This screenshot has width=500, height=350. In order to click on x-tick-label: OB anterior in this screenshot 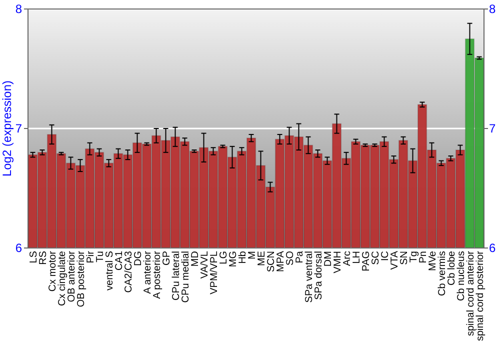, I will do `click(72, 276)`.